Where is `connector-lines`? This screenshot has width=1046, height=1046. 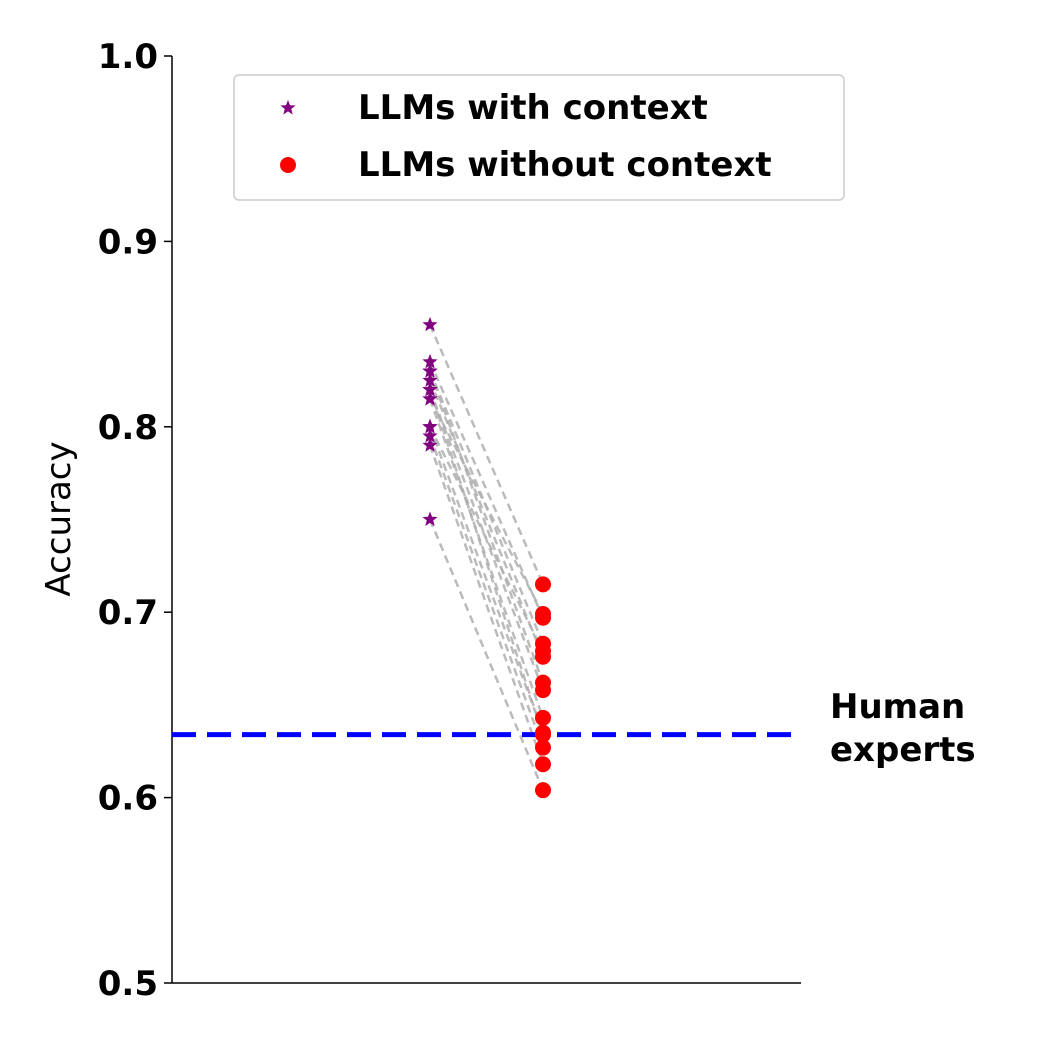 connector-lines is located at coordinates (486, 557).